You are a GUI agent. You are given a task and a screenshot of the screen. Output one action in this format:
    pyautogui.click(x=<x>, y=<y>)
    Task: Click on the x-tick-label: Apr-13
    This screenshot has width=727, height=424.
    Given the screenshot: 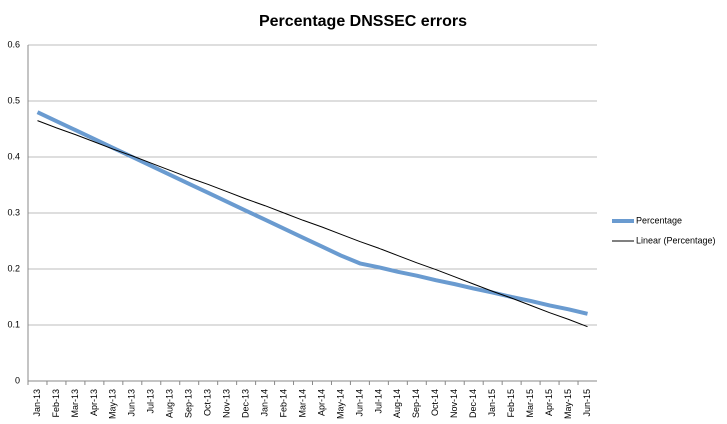 What is the action you would take?
    pyautogui.click(x=94, y=402)
    